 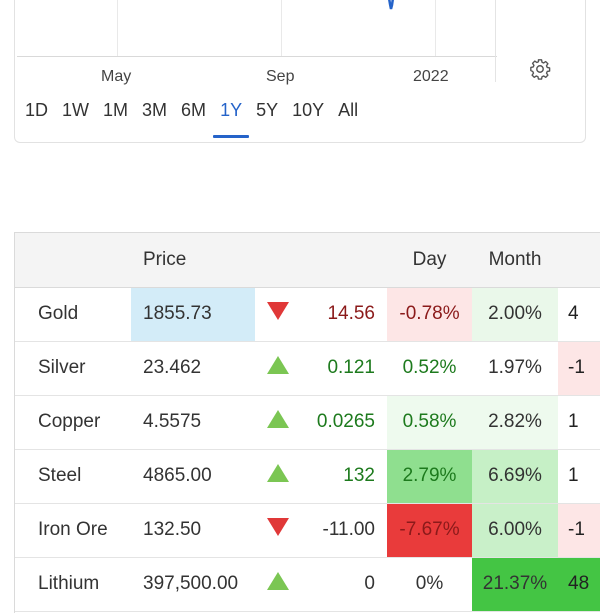 What do you see at coordinates (515, 422) in the screenshot?
I see `month-change-cell: 2.82%` at bounding box center [515, 422].